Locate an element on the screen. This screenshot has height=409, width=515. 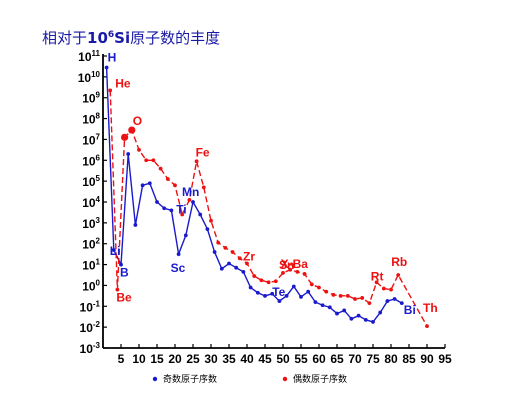
x-tick-label: 35 is located at coordinates (229, 359).